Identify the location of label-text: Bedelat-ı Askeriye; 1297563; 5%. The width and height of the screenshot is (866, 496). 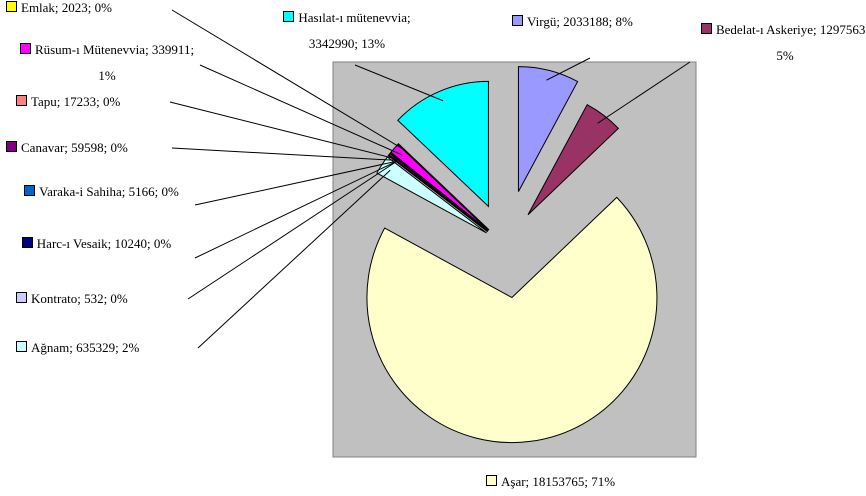
(790, 42).